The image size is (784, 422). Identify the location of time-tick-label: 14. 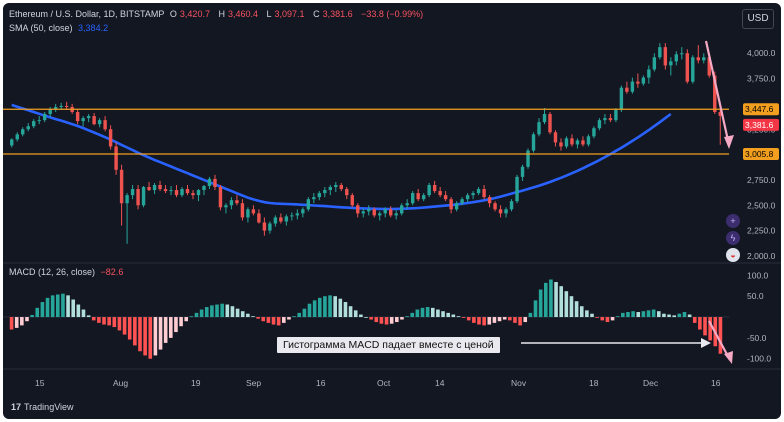
(440, 383).